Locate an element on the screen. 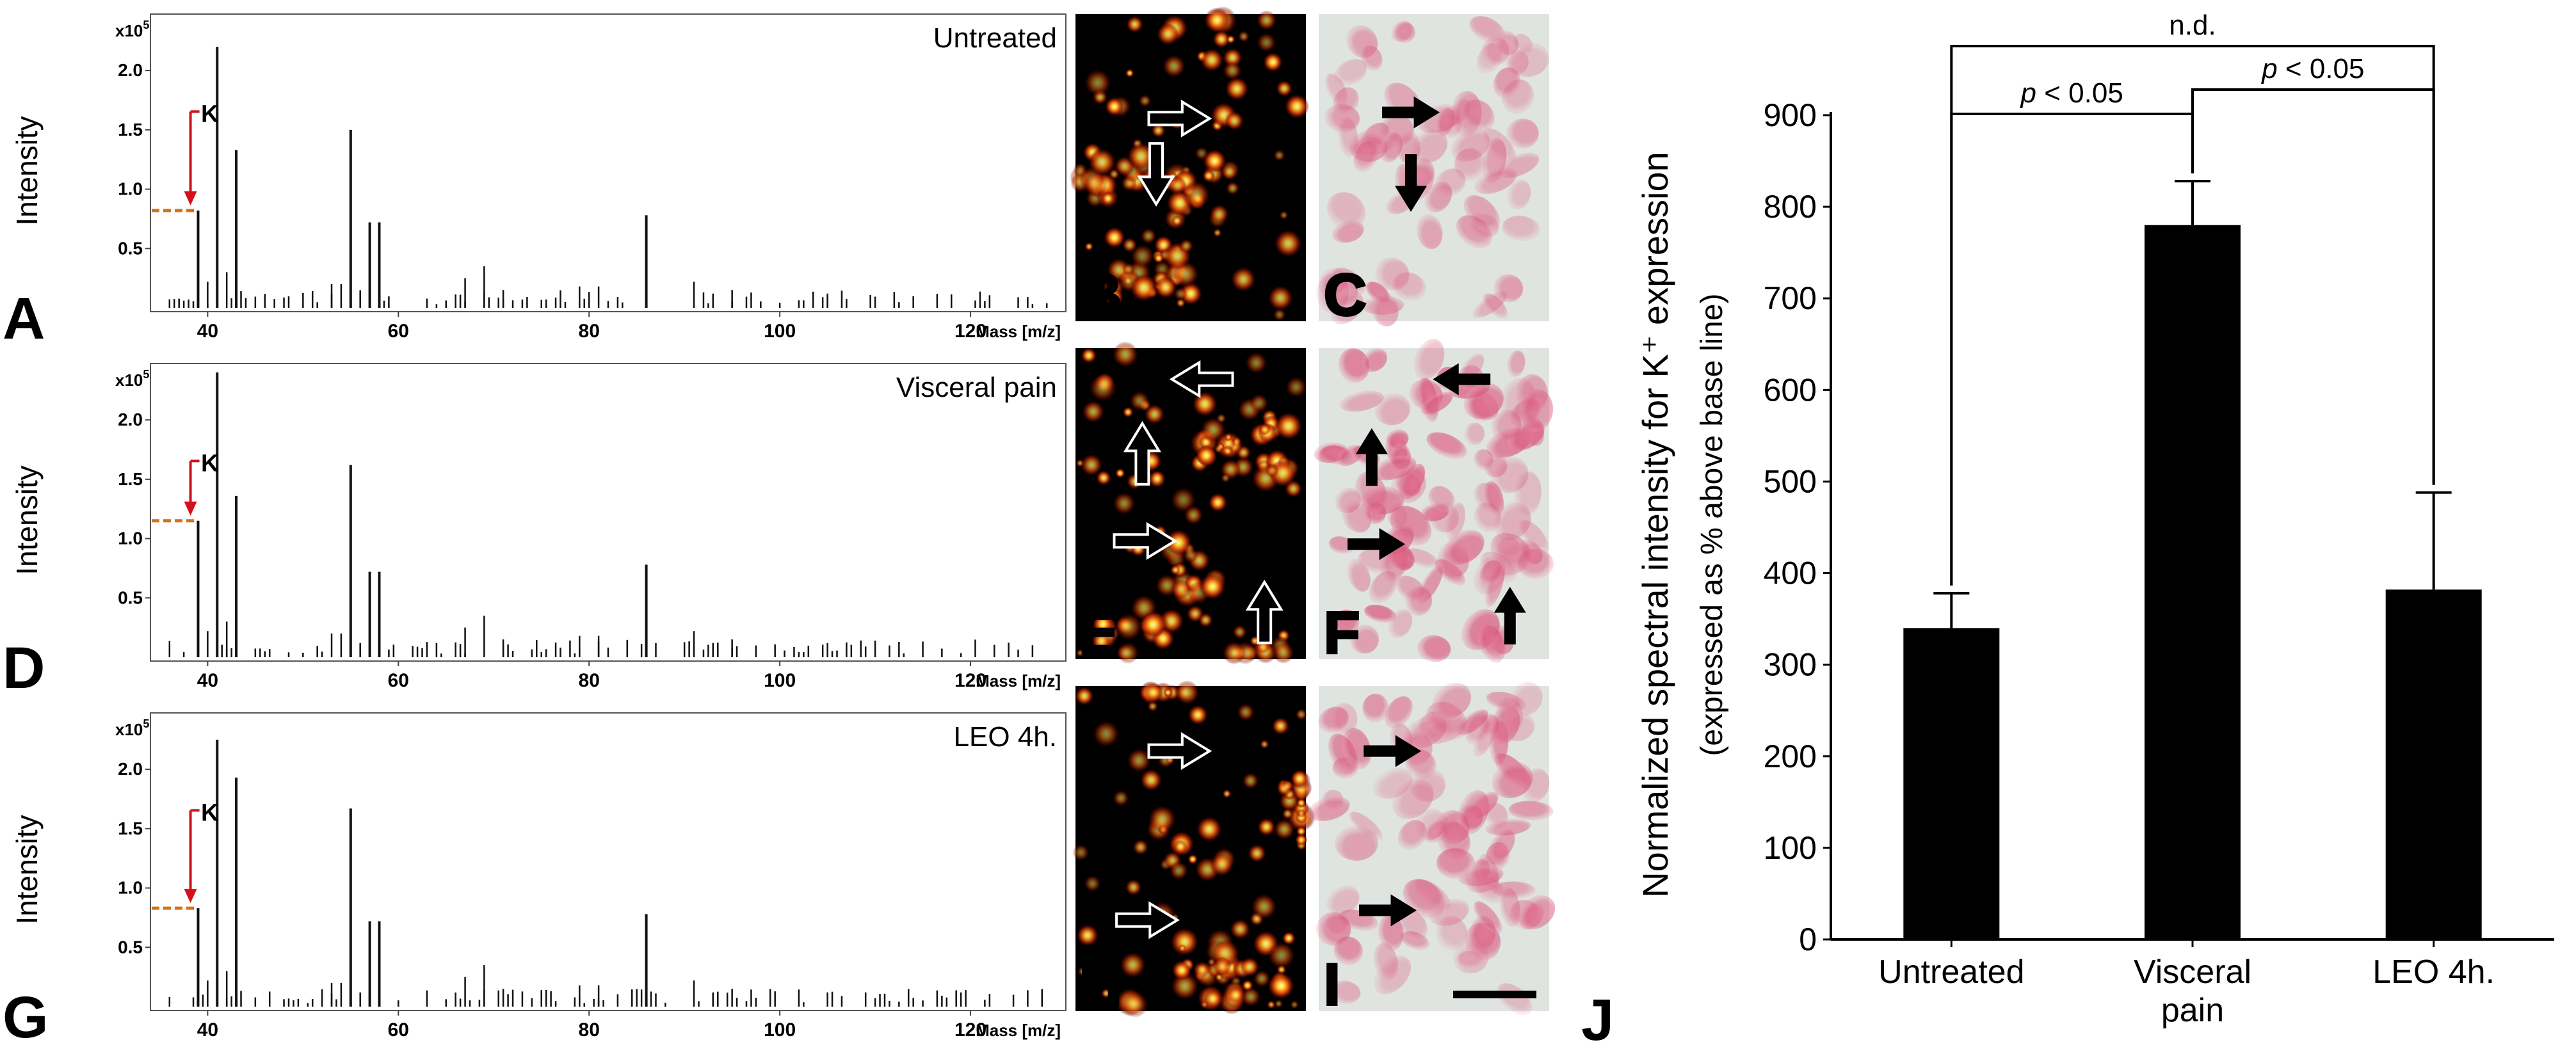 This screenshot has height=1054, width=2576. exponent-base: x10 is located at coordinates (129, 30).